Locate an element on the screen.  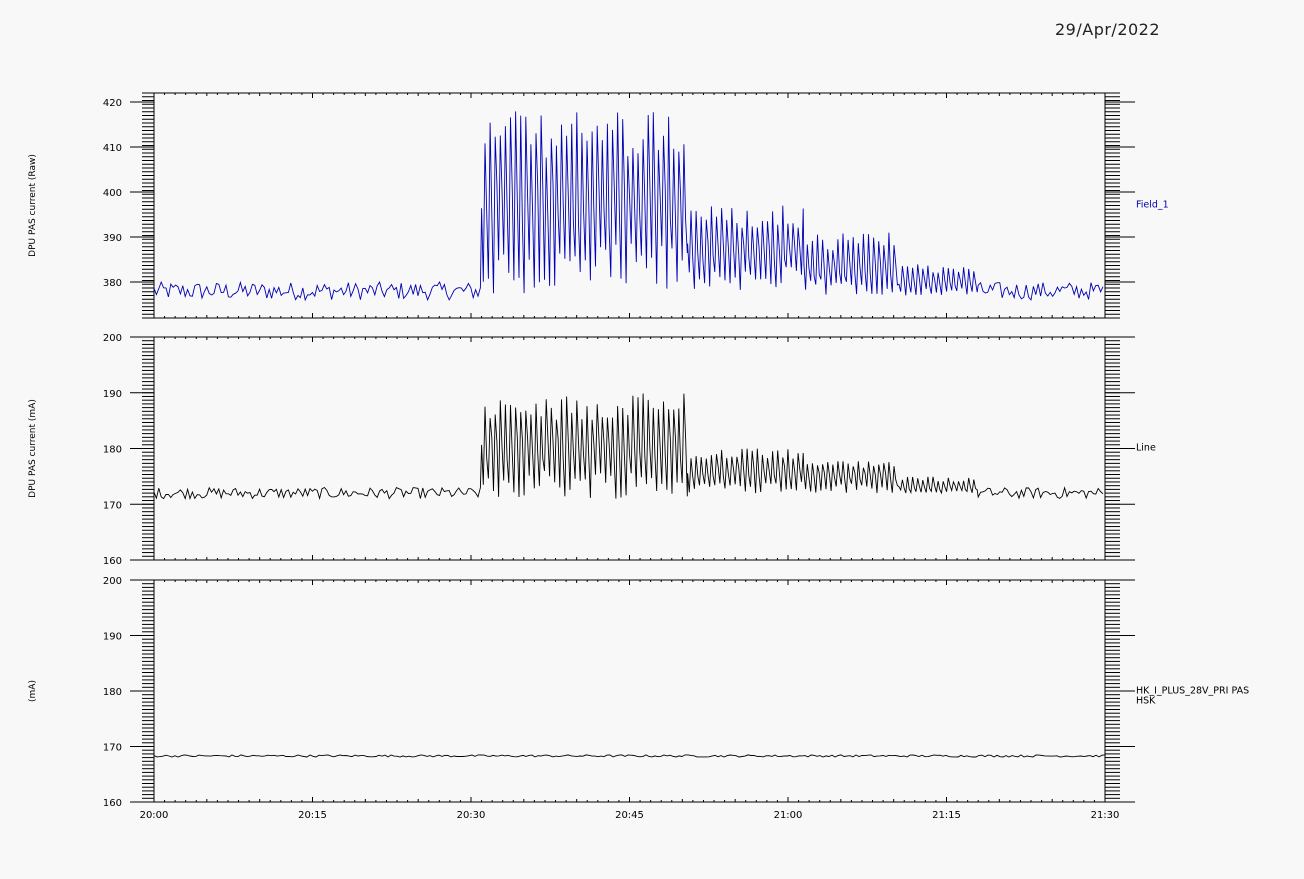
x-tick-label: 20:00 is located at coordinates (154, 815).